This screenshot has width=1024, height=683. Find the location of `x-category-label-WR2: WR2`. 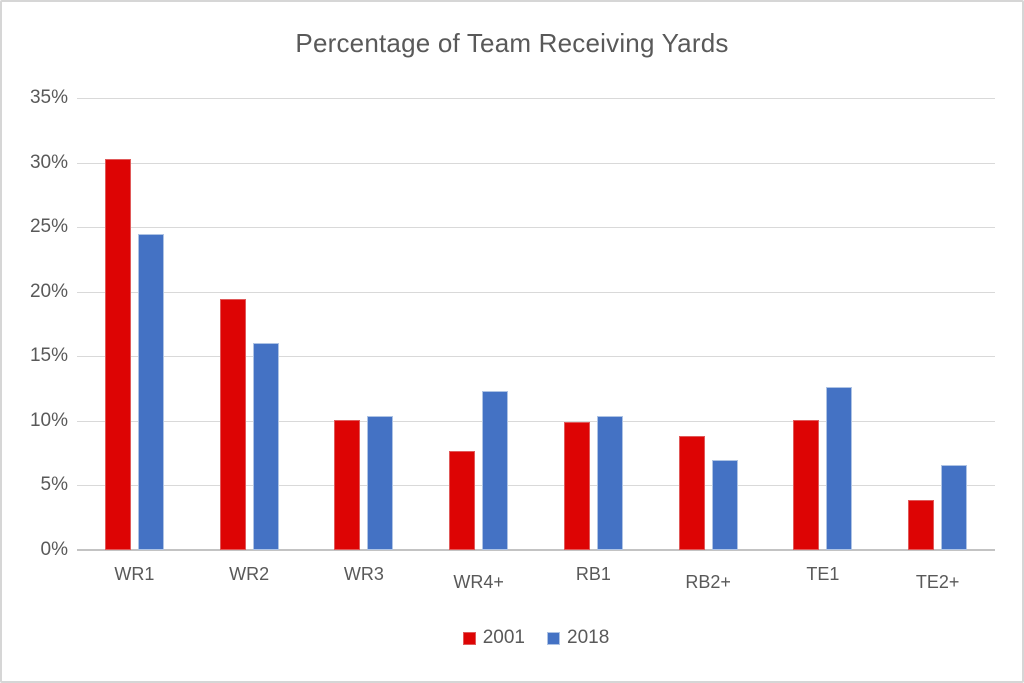

x-category-label-WR2: WR2 is located at coordinates (249, 574).